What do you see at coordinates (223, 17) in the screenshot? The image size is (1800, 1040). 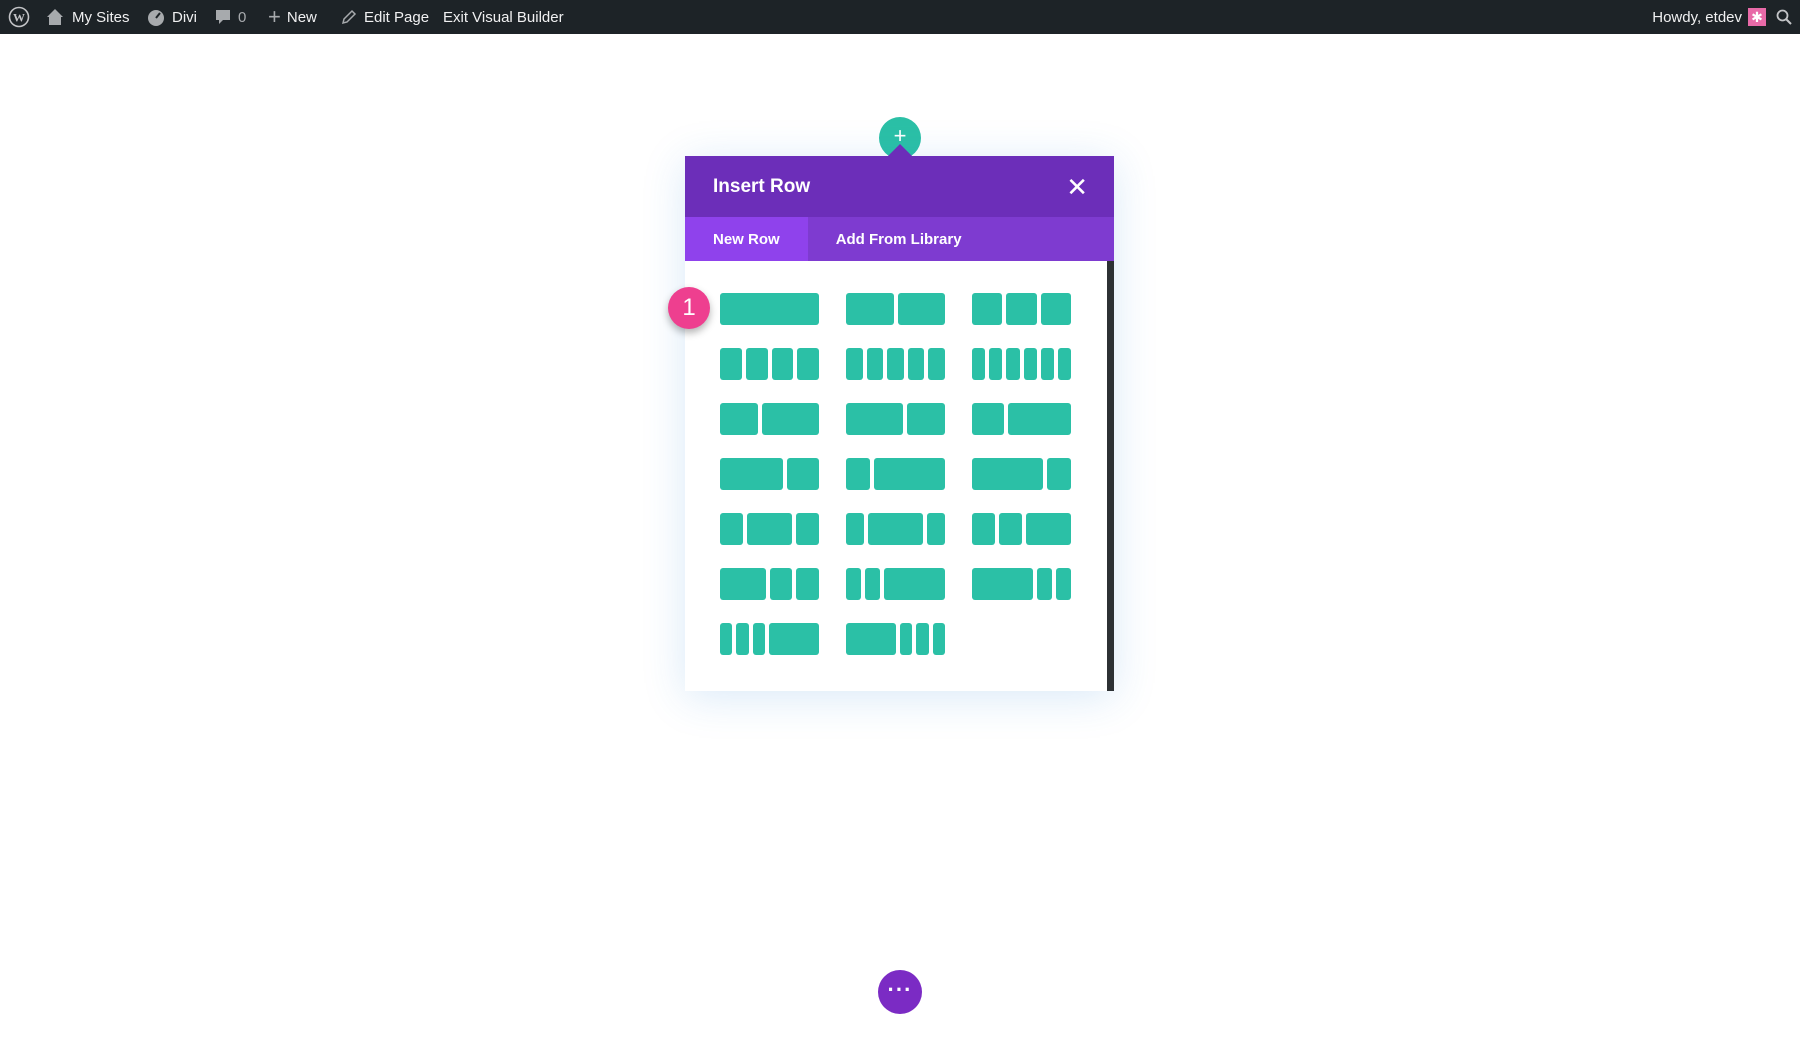 I see `comment-icon` at bounding box center [223, 17].